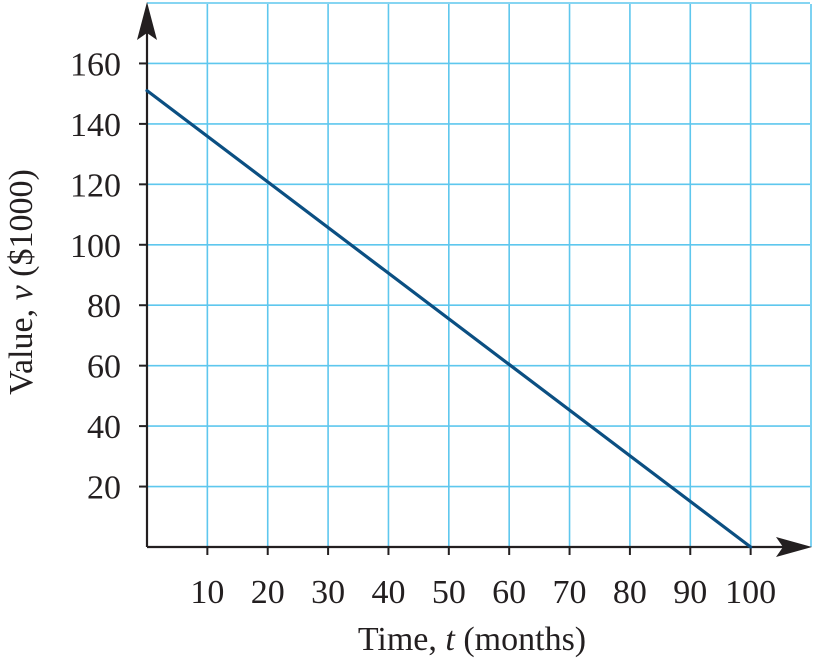 This screenshot has height=672, width=825. Describe the element at coordinates (147, 21) in the screenshot. I see `y-axis-arrow-icon` at that location.